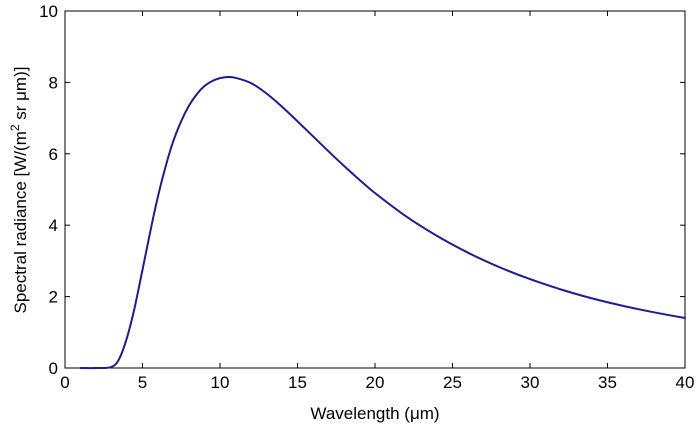 The height and width of the screenshot is (430, 697). Describe the element at coordinates (64, 382) in the screenshot. I see `x-tick-label: 0` at that location.